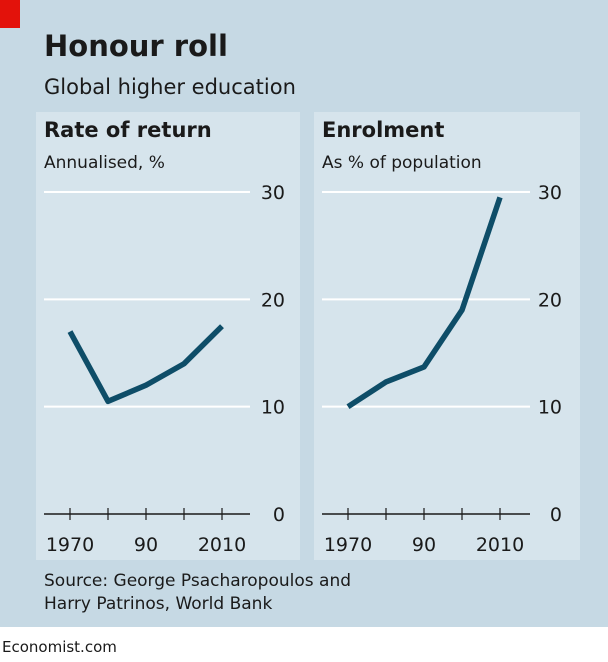 This screenshot has width=608, height=662. What do you see at coordinates (170, 87) in the screenshot?
I see `subtitle: Global higher education` at bounding box center [170, 87].